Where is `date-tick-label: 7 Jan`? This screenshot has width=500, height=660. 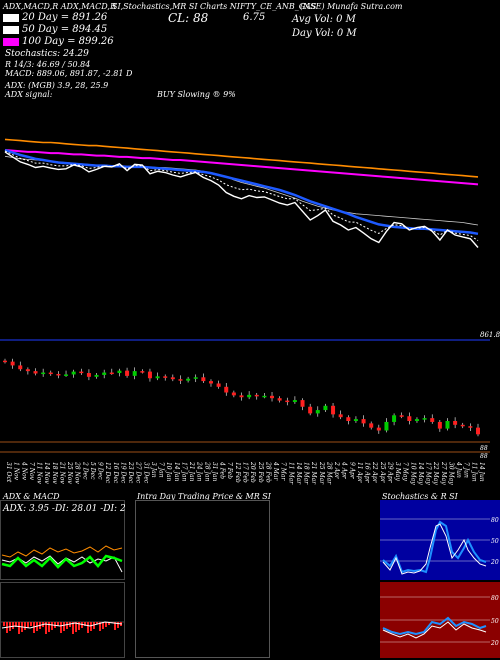 date-tick-label: 7 Jan is located at coordinates (161, 470).